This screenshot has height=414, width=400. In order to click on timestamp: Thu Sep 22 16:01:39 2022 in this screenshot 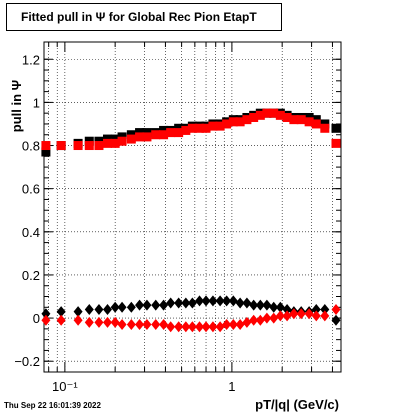, I will do `click(52, 405)`.